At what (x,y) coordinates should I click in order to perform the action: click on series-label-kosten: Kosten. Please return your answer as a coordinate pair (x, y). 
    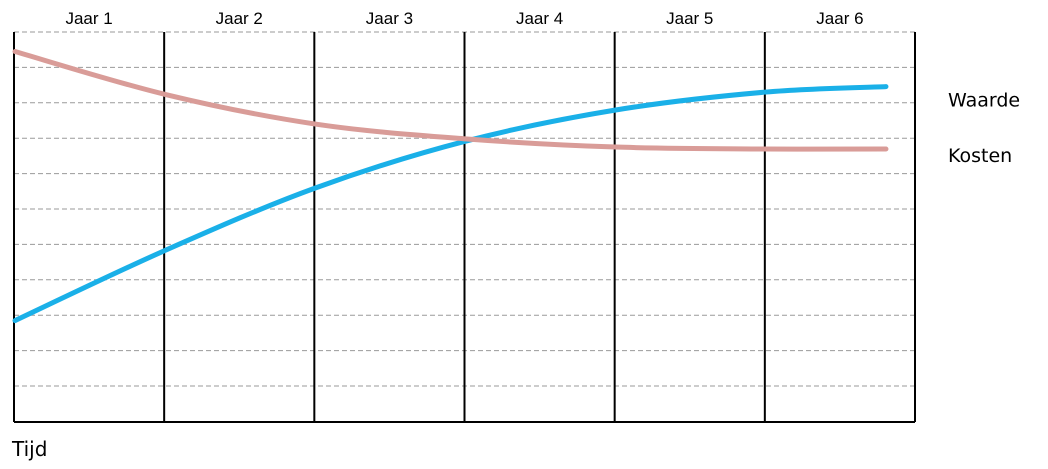
    Looking at the image, I should click on (980, 156).